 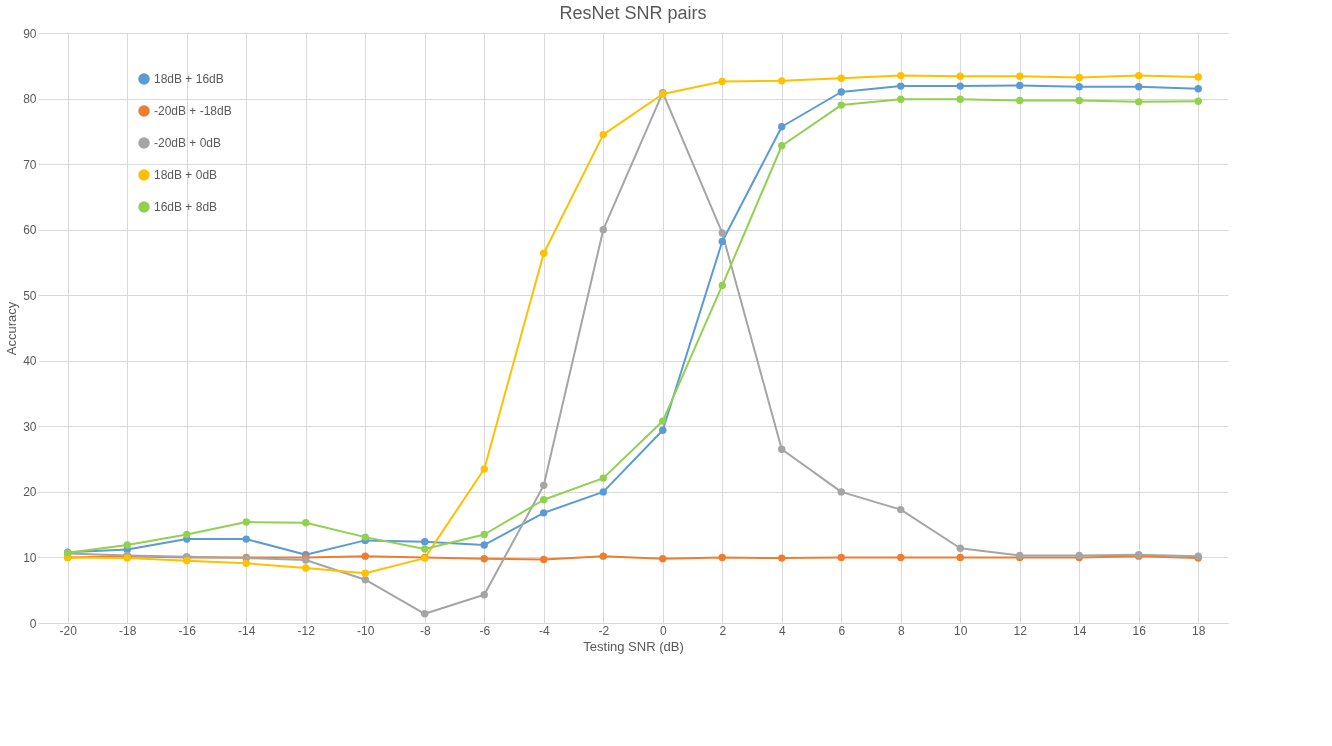 What do you see at coordinates (128, 630) in the screenshot?
I see `x-tick-label: -18` at bounding box center [128, 630].